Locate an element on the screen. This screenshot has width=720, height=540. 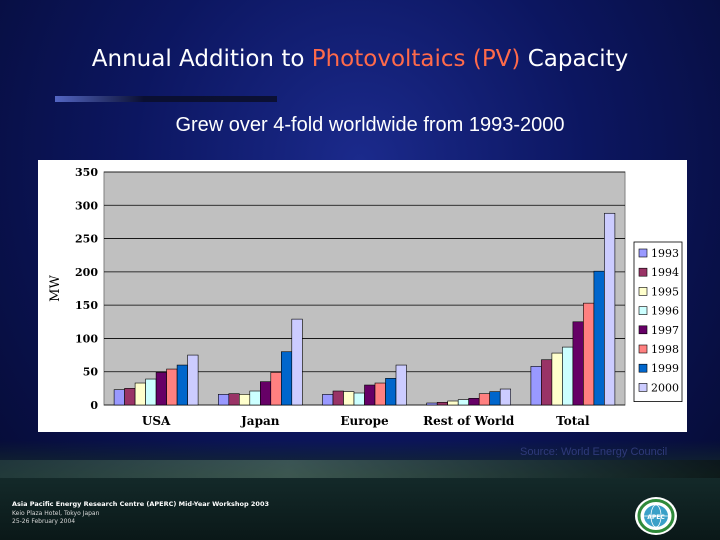
legend-swatch-2000 is located at coordinates (643, 387).